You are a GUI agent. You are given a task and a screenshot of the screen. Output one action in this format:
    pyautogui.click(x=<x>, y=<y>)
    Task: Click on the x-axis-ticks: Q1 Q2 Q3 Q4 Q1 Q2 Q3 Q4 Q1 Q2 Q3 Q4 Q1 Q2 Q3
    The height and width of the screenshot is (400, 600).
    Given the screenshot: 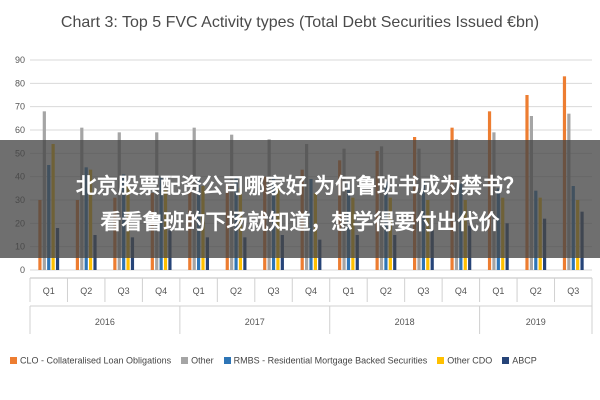 What is the action you would take?
    pyautogui.click(x=310, y=289)
    